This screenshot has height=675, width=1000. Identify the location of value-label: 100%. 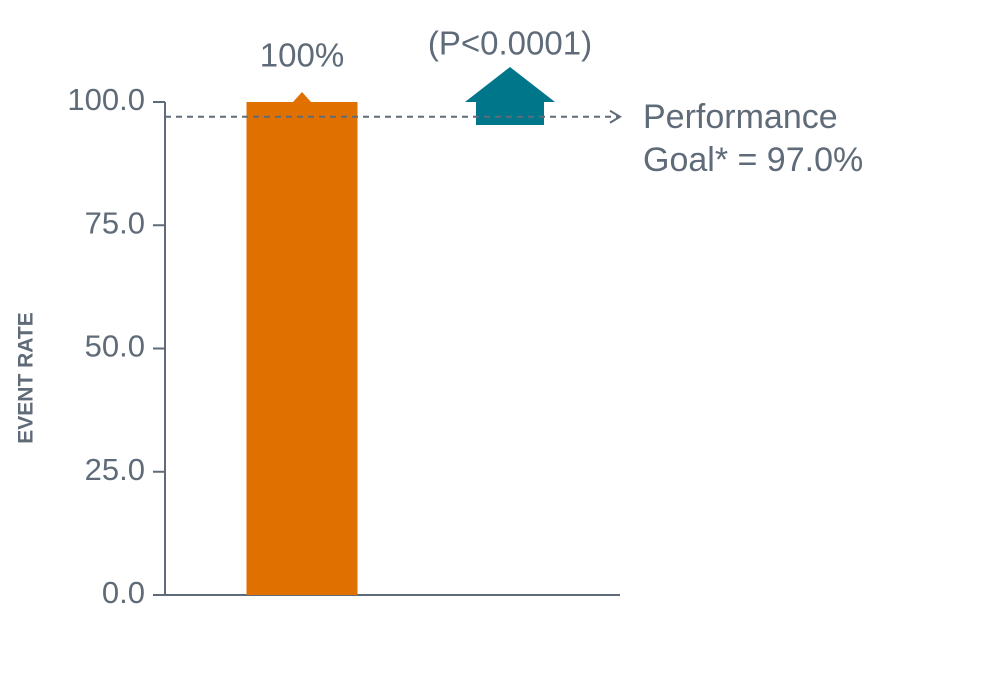
(302, 55).